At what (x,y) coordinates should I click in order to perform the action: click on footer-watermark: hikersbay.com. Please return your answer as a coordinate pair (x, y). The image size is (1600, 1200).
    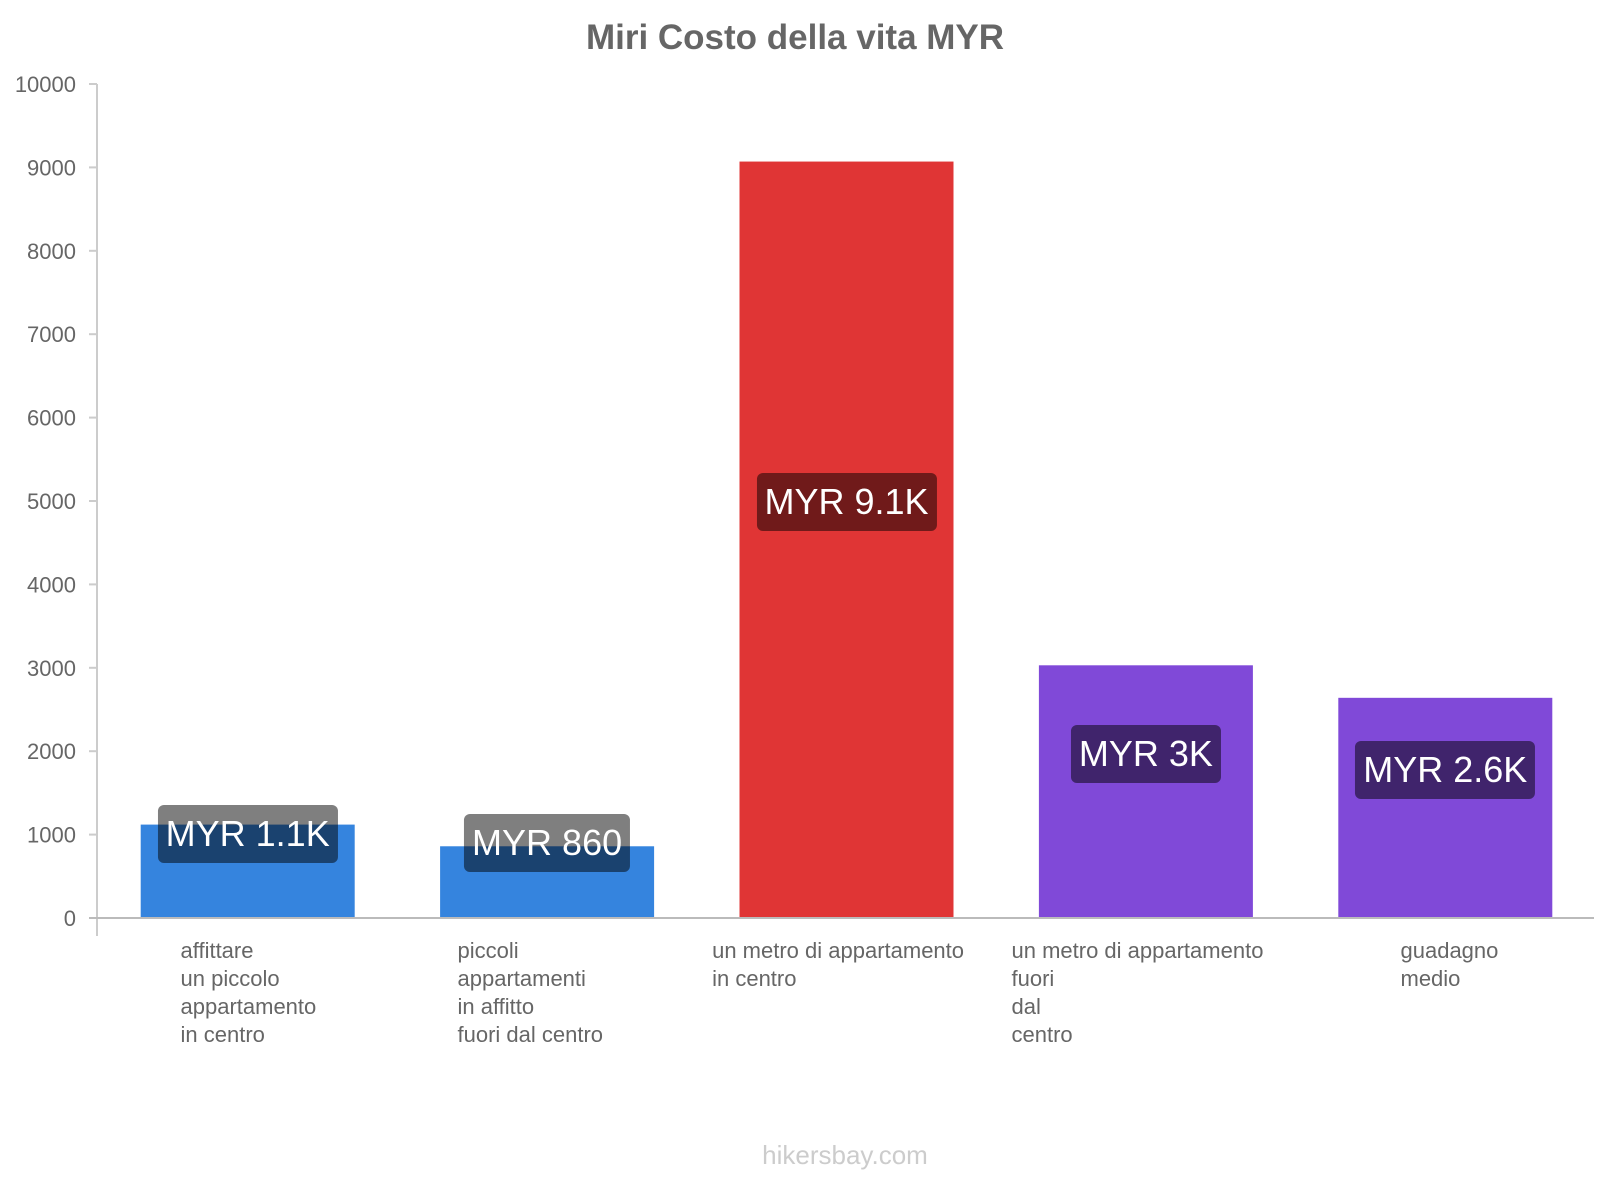
    Looking at the image, I should click on (845, 1155).